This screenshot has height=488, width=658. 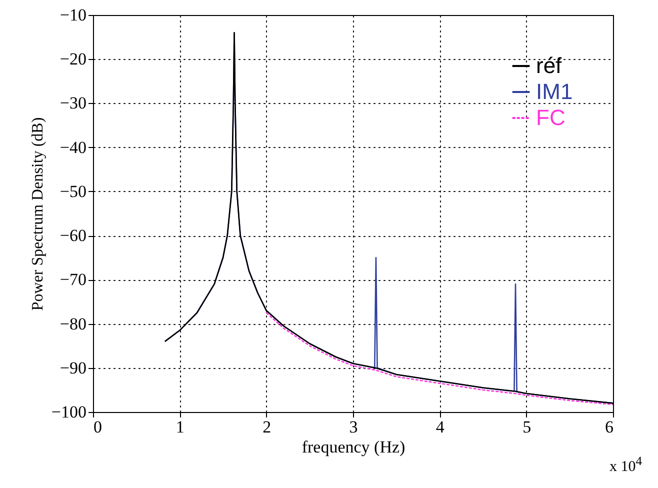 I want to click on y-tick-label: −10, so click(x=73, y=15).